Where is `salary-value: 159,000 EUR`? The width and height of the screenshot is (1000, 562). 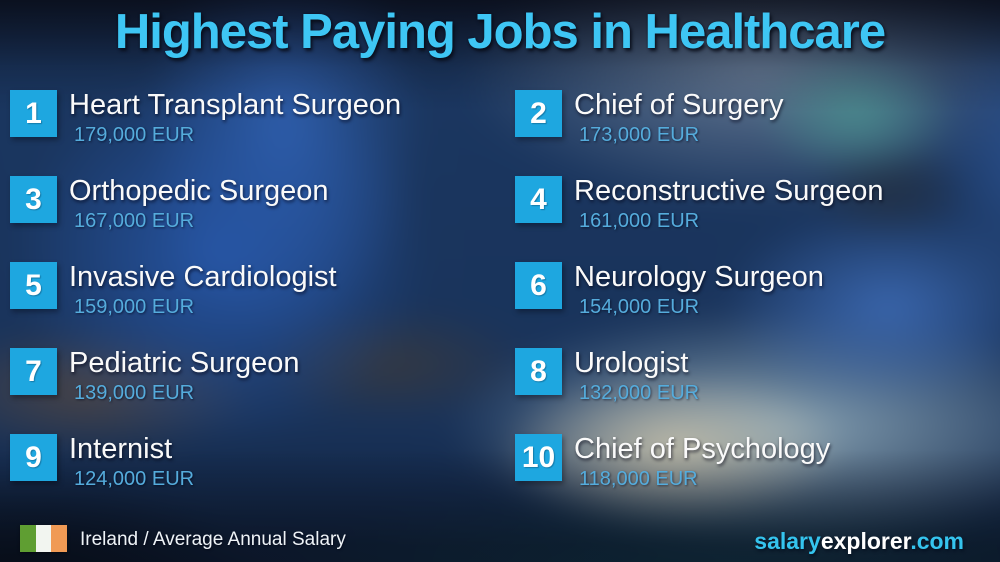 salary-value: 159,000 EUR is located at coordinates (134, 307).